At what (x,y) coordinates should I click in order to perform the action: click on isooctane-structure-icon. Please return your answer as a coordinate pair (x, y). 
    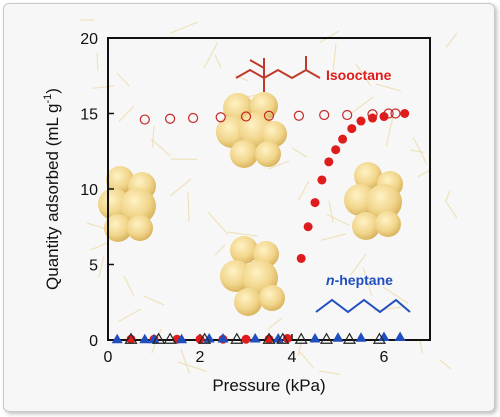
    Looking at the image, I should click on (278, 74).